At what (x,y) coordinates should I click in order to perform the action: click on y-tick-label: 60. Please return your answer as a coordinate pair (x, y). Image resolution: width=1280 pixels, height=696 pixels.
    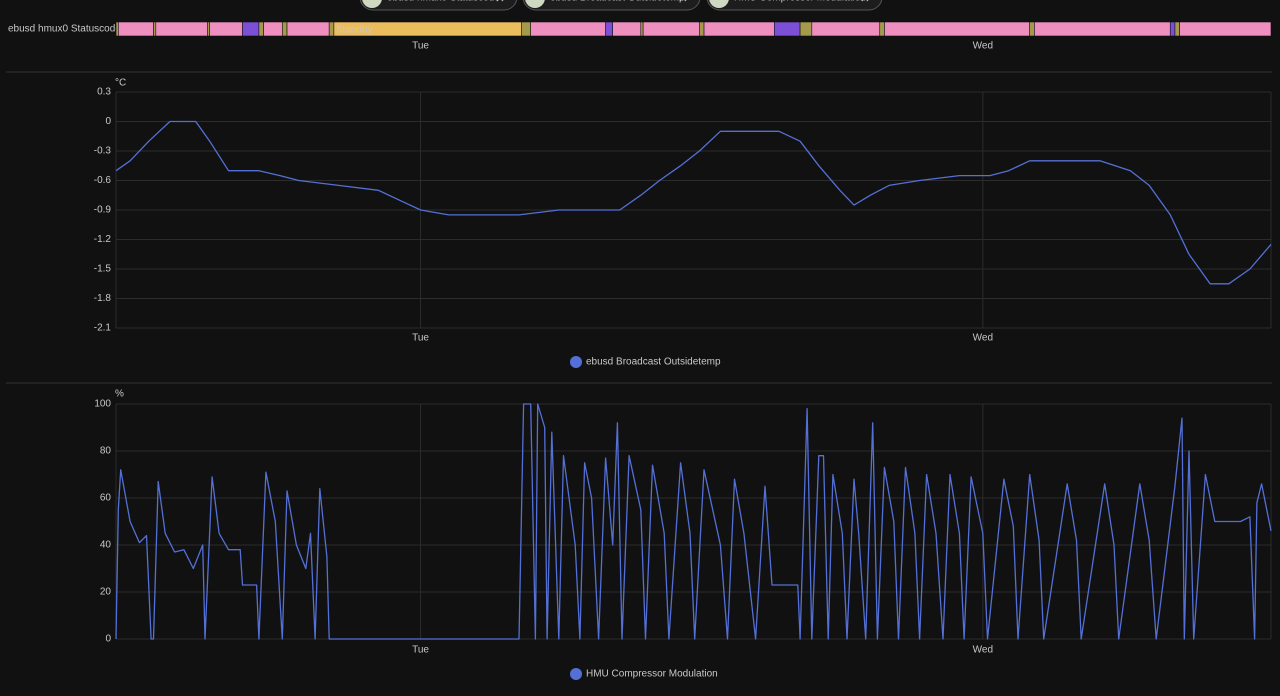
    Looking at the image, I should click on (106, 498).